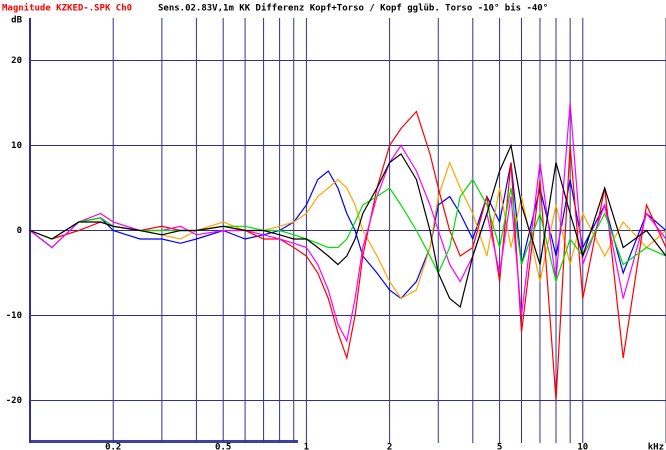 The width and height of the screenshot is (666, 450). What do you see at coordinates (389, 446) in the screenshot?
I see `x-tick-label: 2` at bounding box center [389, 446].